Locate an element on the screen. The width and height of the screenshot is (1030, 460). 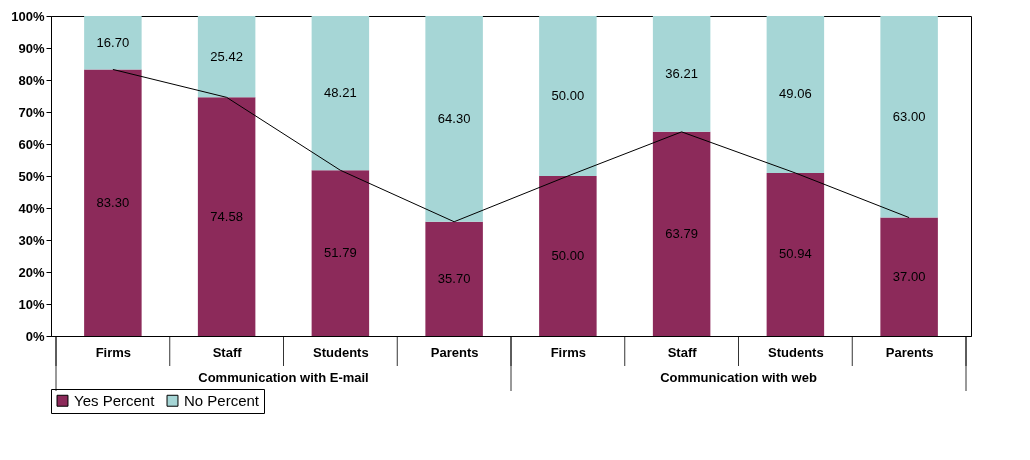
data-label: 50.94 is located at coordinates (795, 254).